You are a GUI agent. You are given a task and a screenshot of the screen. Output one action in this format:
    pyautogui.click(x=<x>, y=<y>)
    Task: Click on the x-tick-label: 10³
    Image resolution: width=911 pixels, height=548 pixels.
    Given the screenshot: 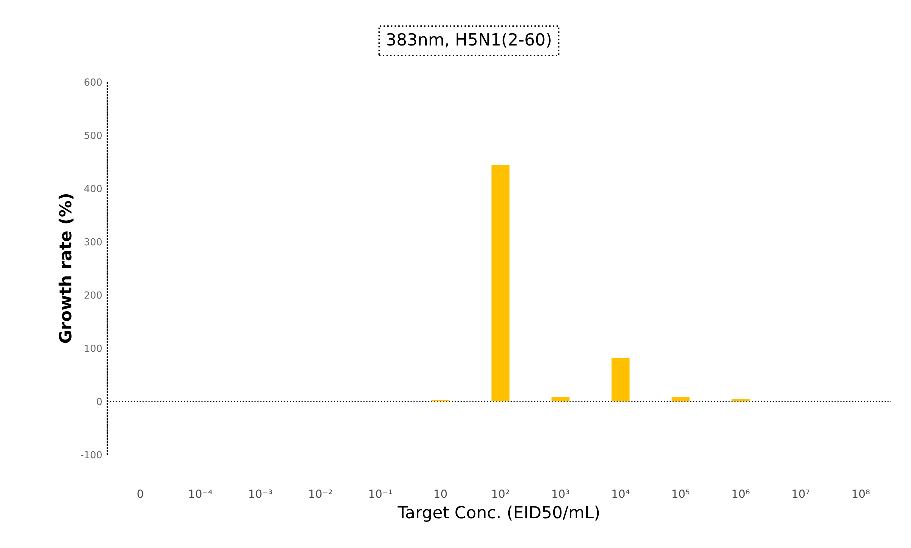 What is the action you would take?
    pyautogui.click(x=561, y=494)
    